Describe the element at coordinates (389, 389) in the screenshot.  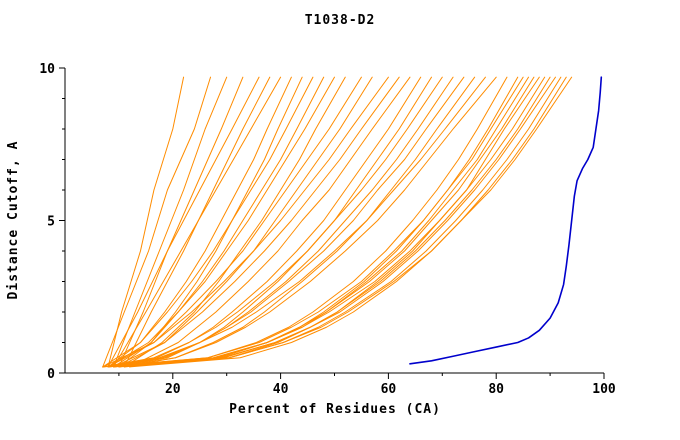
I see `x-tick-label: 60` at that location.